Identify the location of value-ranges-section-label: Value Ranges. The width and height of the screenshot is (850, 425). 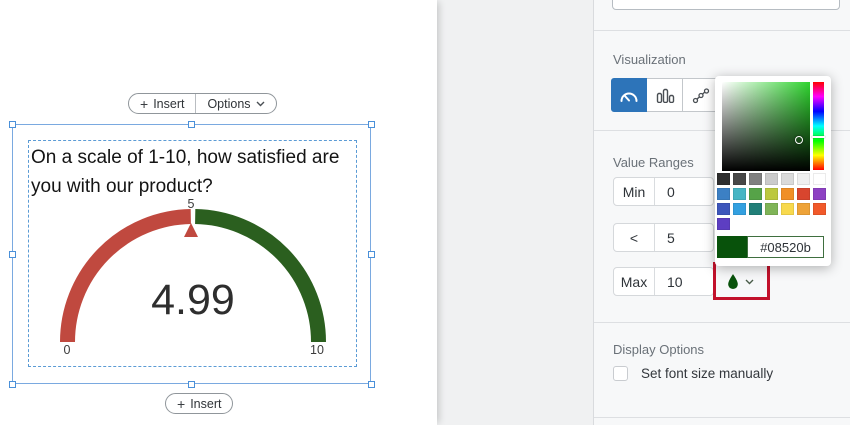
(653, 162).